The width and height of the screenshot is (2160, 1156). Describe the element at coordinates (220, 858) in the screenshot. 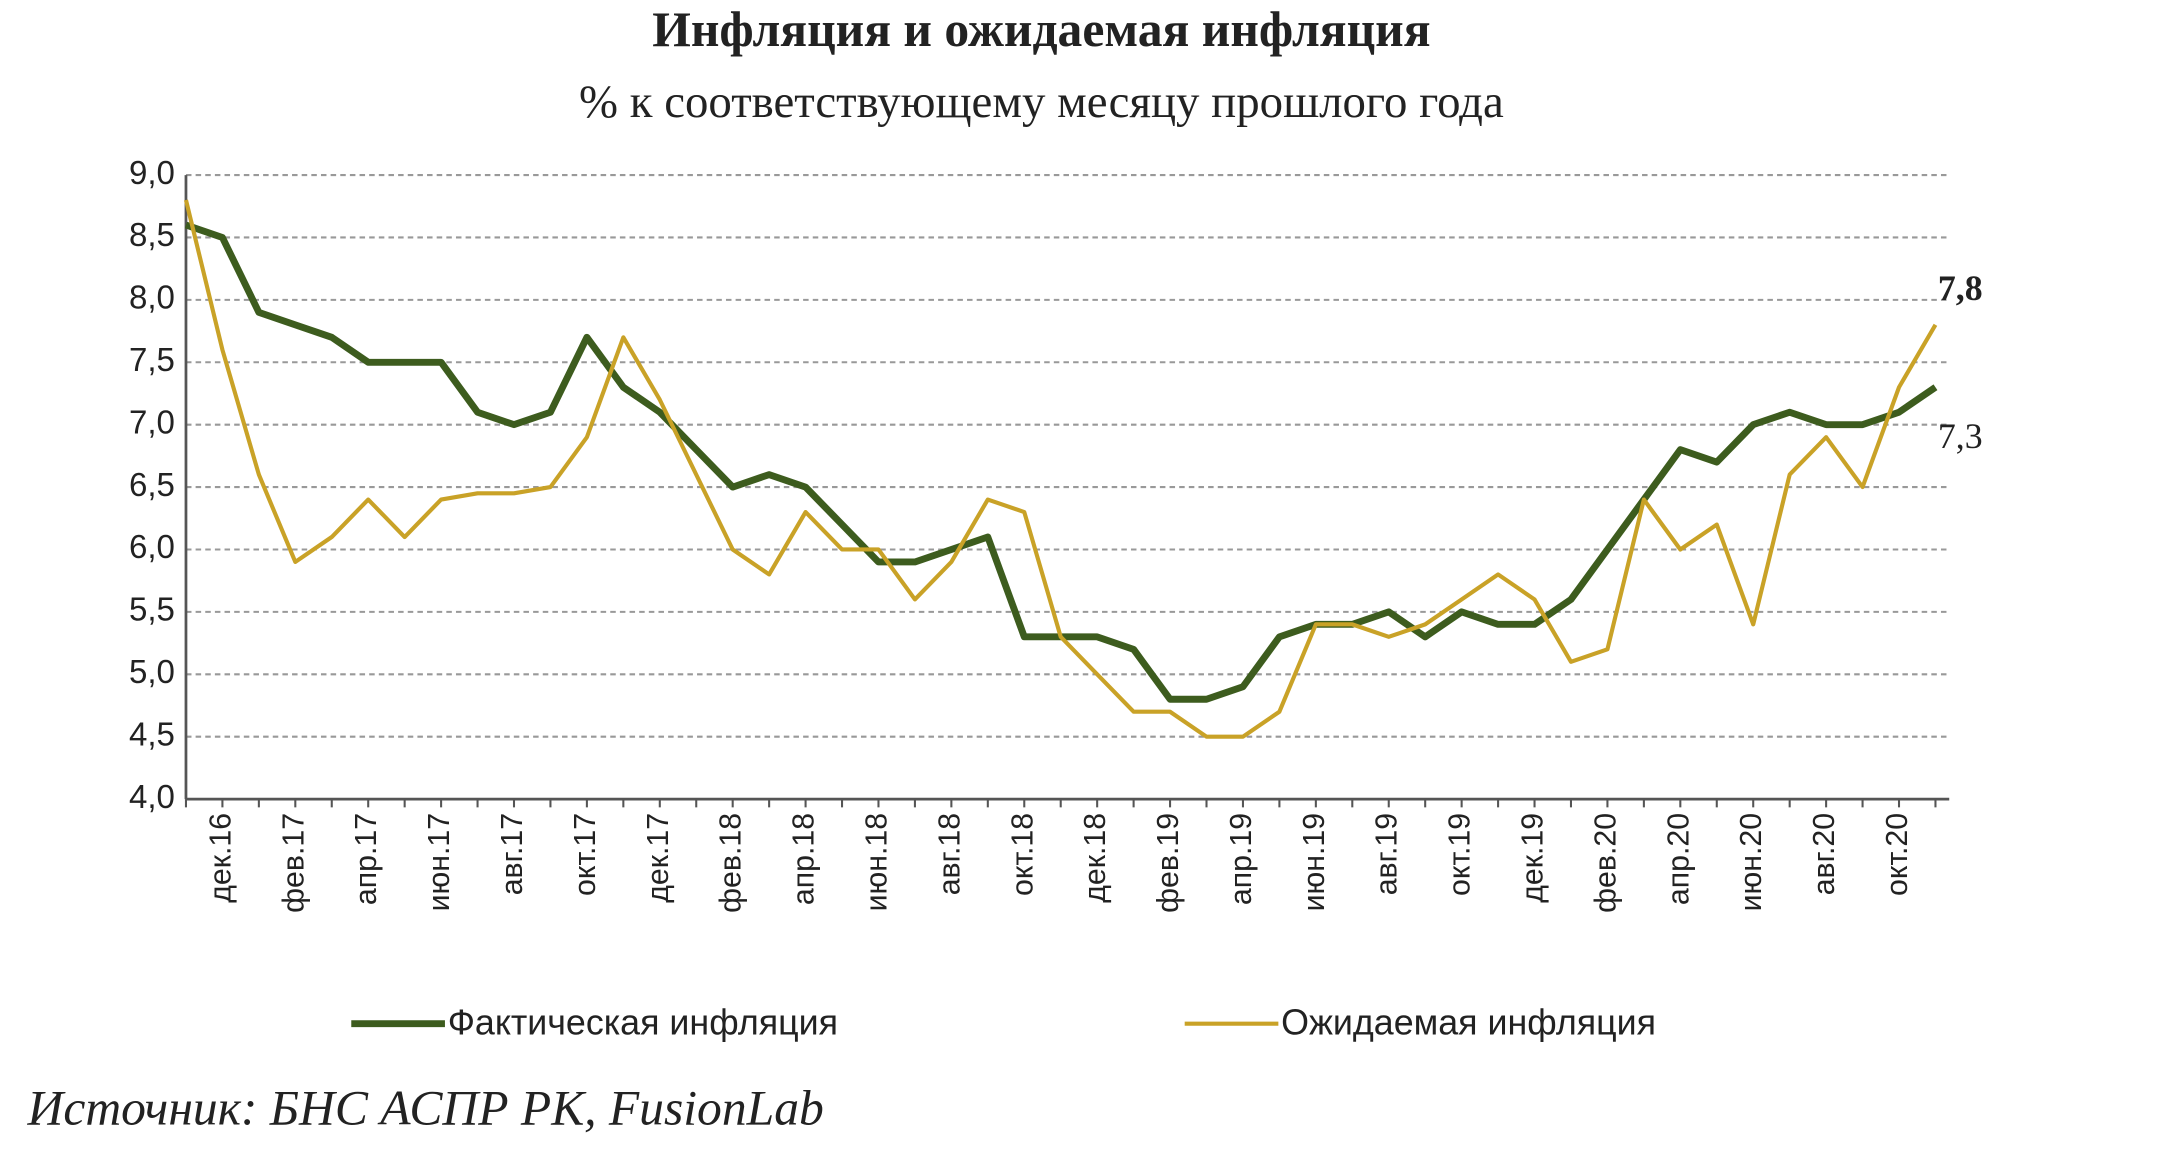

I see `x-tick-label: дек.16` at that location.